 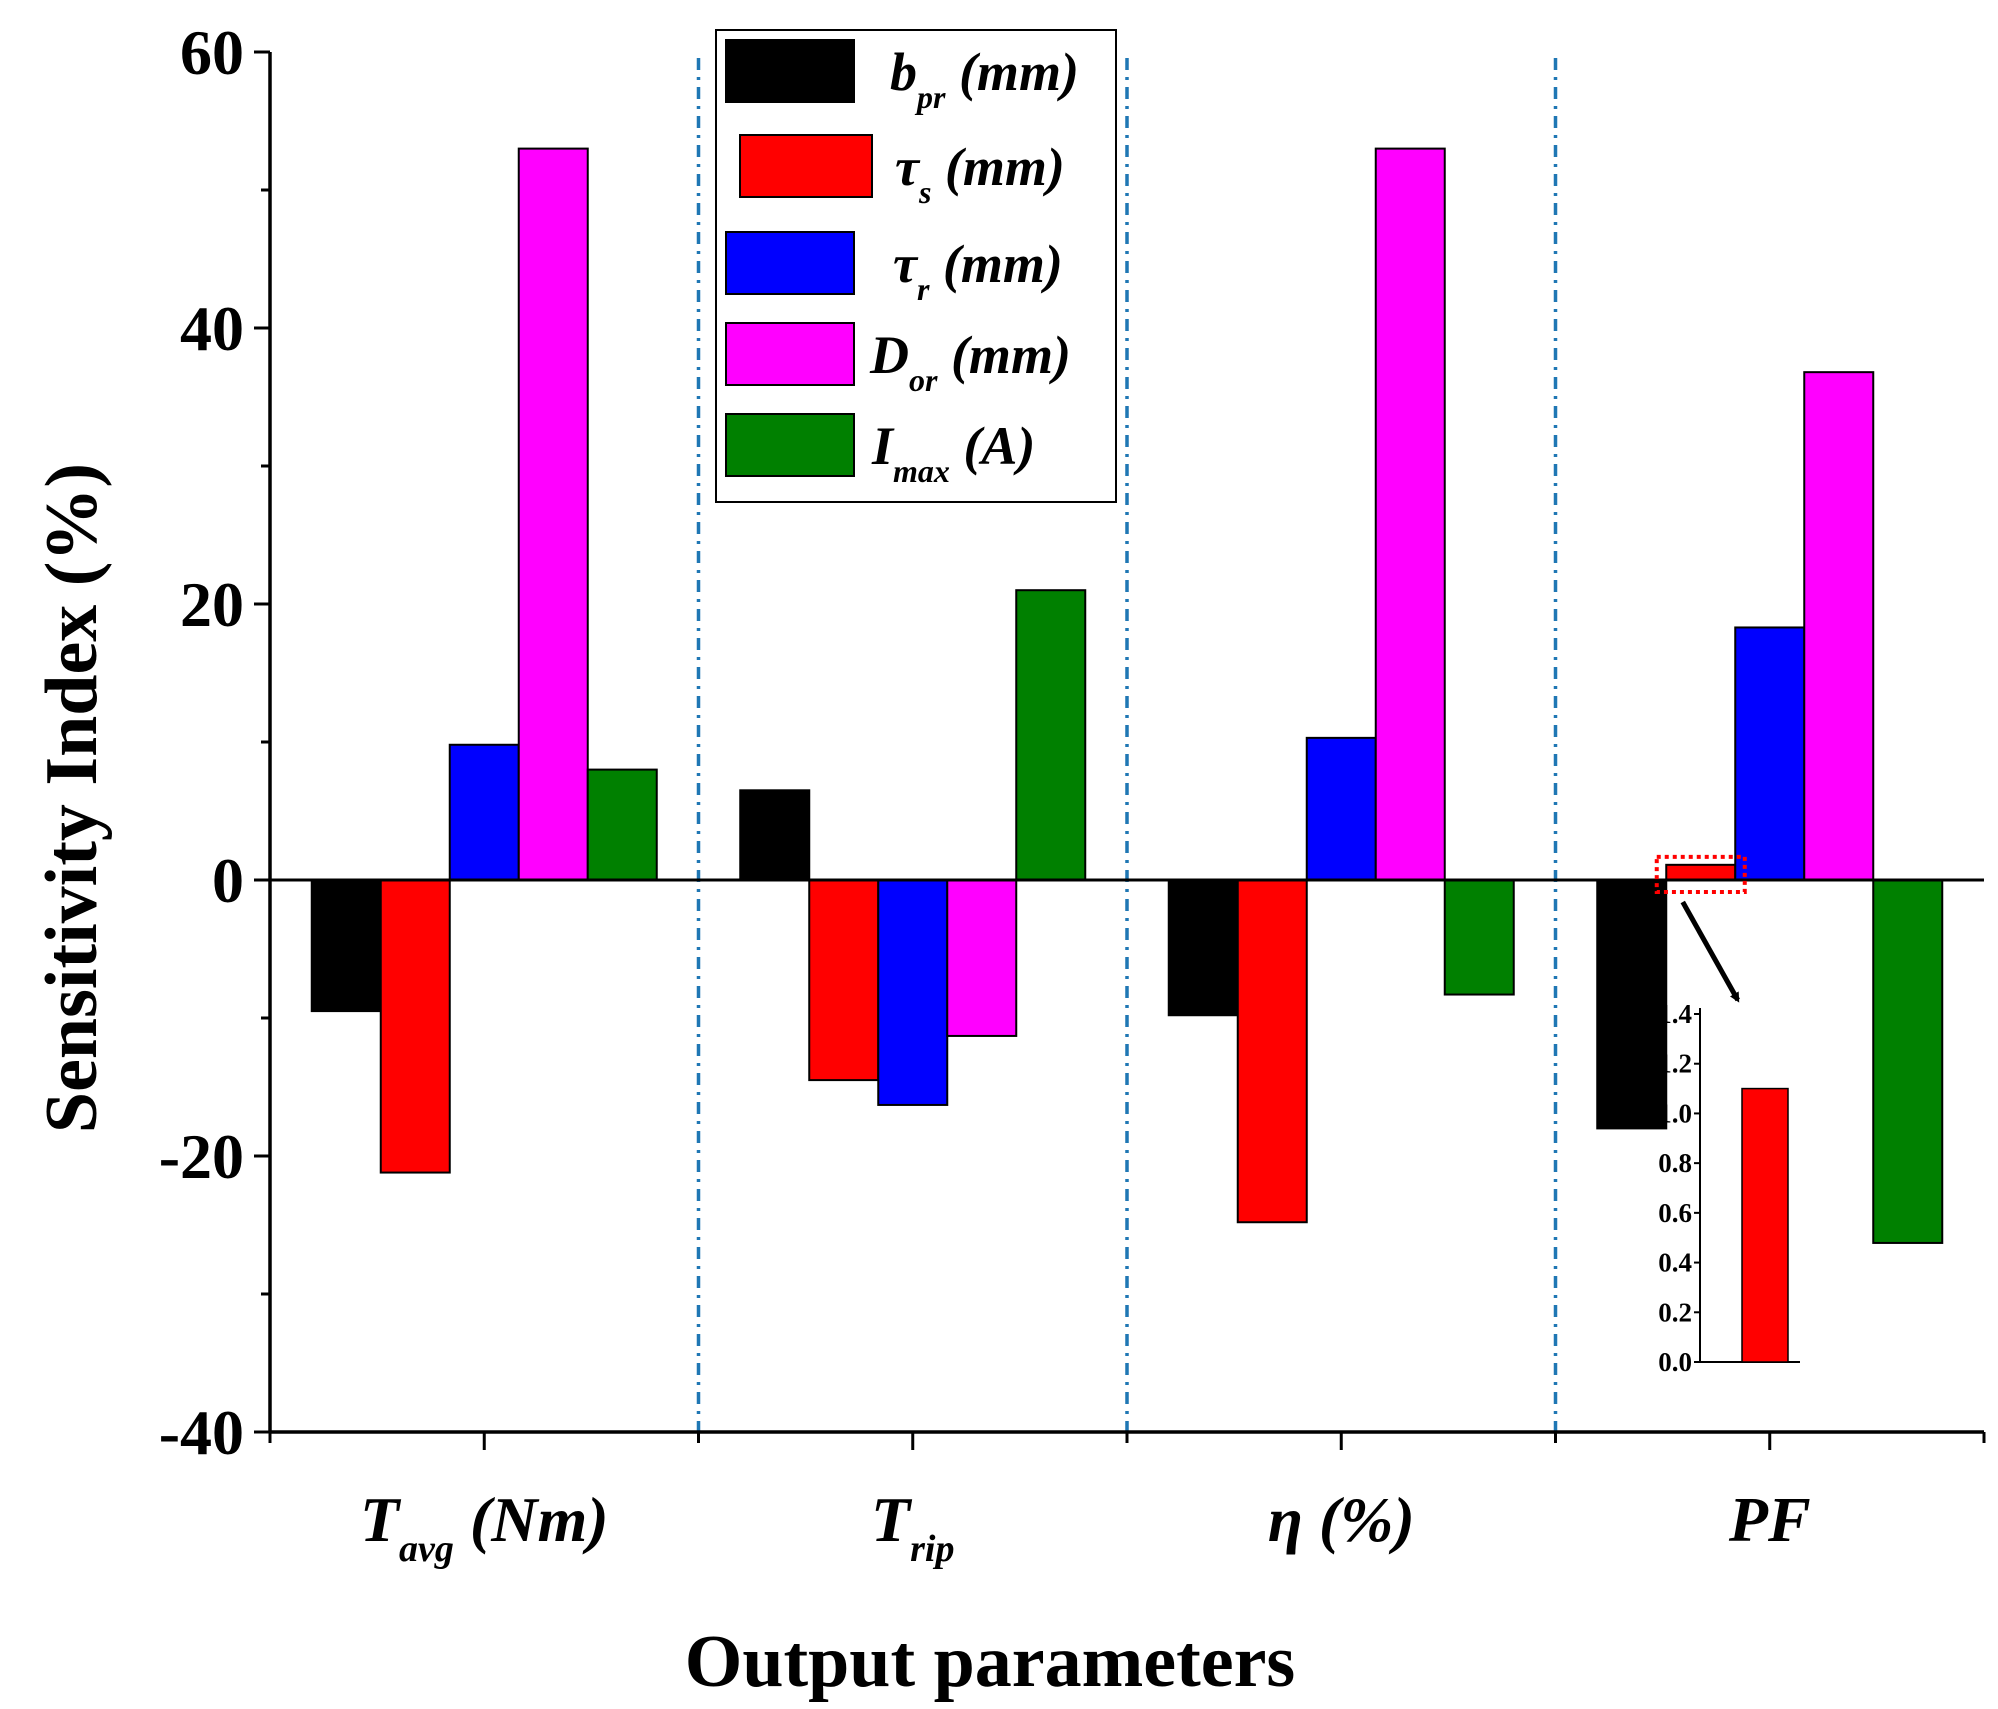 What do you see at coordinates (883, 446) in the screenshot?
I see `legend-label-main: I` at bounding box center [883, 446].